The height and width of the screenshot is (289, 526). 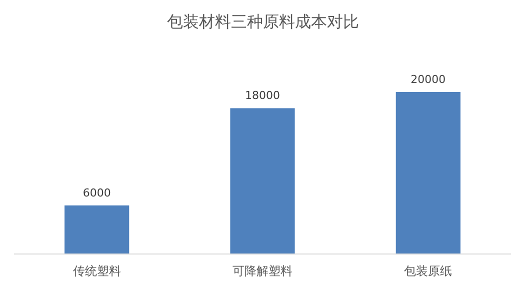 I want to click on x-tick-label: 可降解塑料, so click(x=262, y=271).